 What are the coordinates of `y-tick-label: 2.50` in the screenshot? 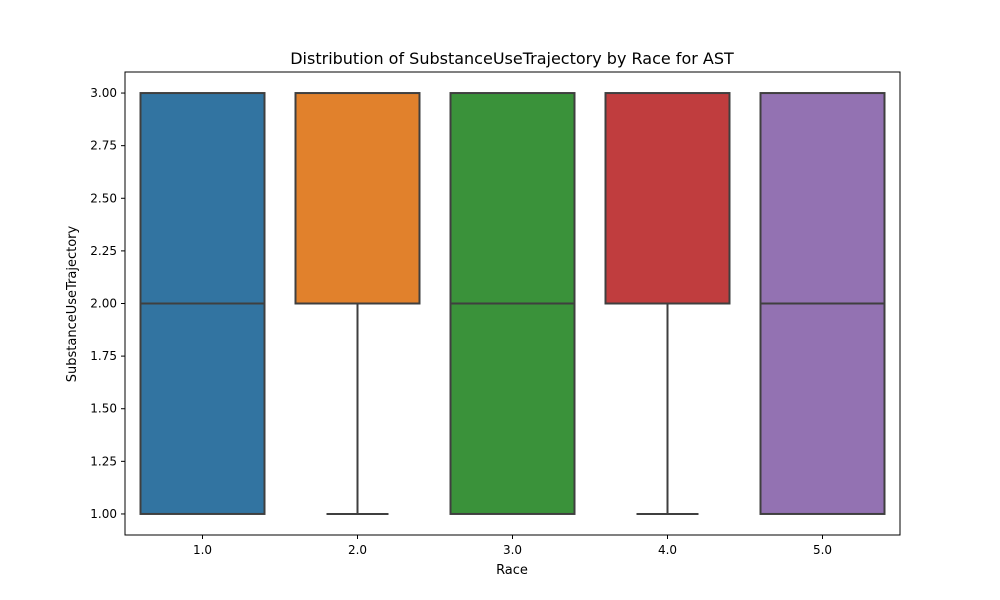 It's located at (103, 198).